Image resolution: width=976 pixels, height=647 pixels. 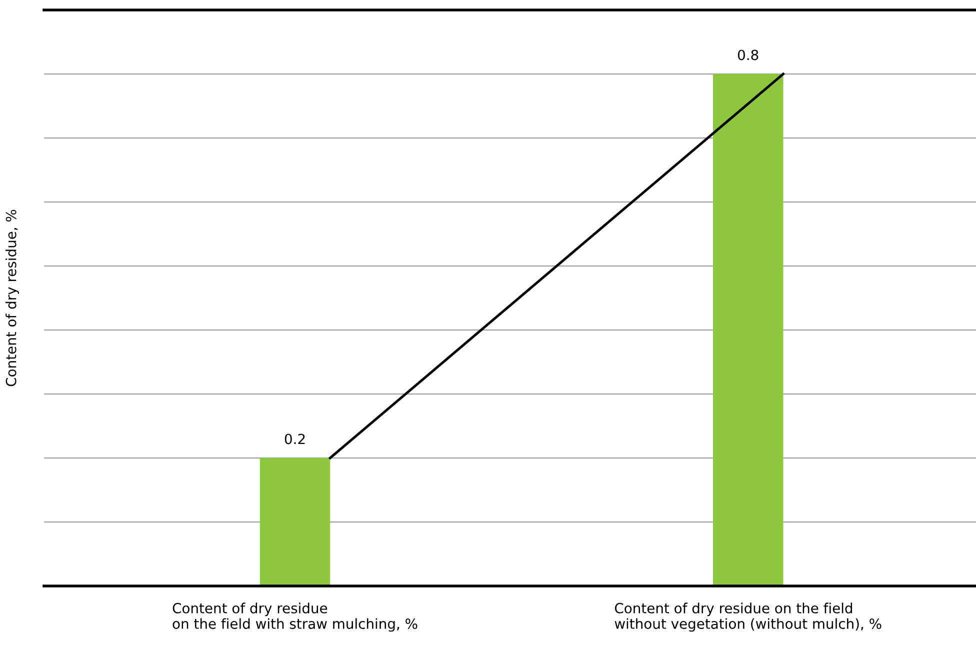 I want to click on x-tick-label: Content of dry residue on the field without vegetation (without mulch), %, so click(x=748, y=617).